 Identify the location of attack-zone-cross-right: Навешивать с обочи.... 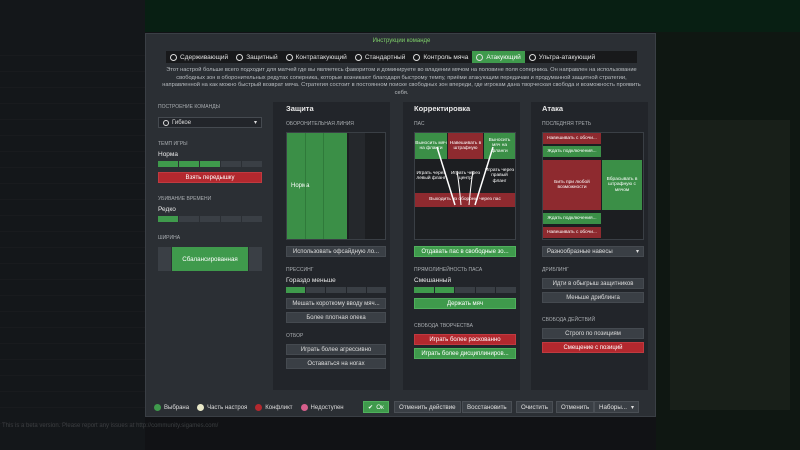
(572, 232).